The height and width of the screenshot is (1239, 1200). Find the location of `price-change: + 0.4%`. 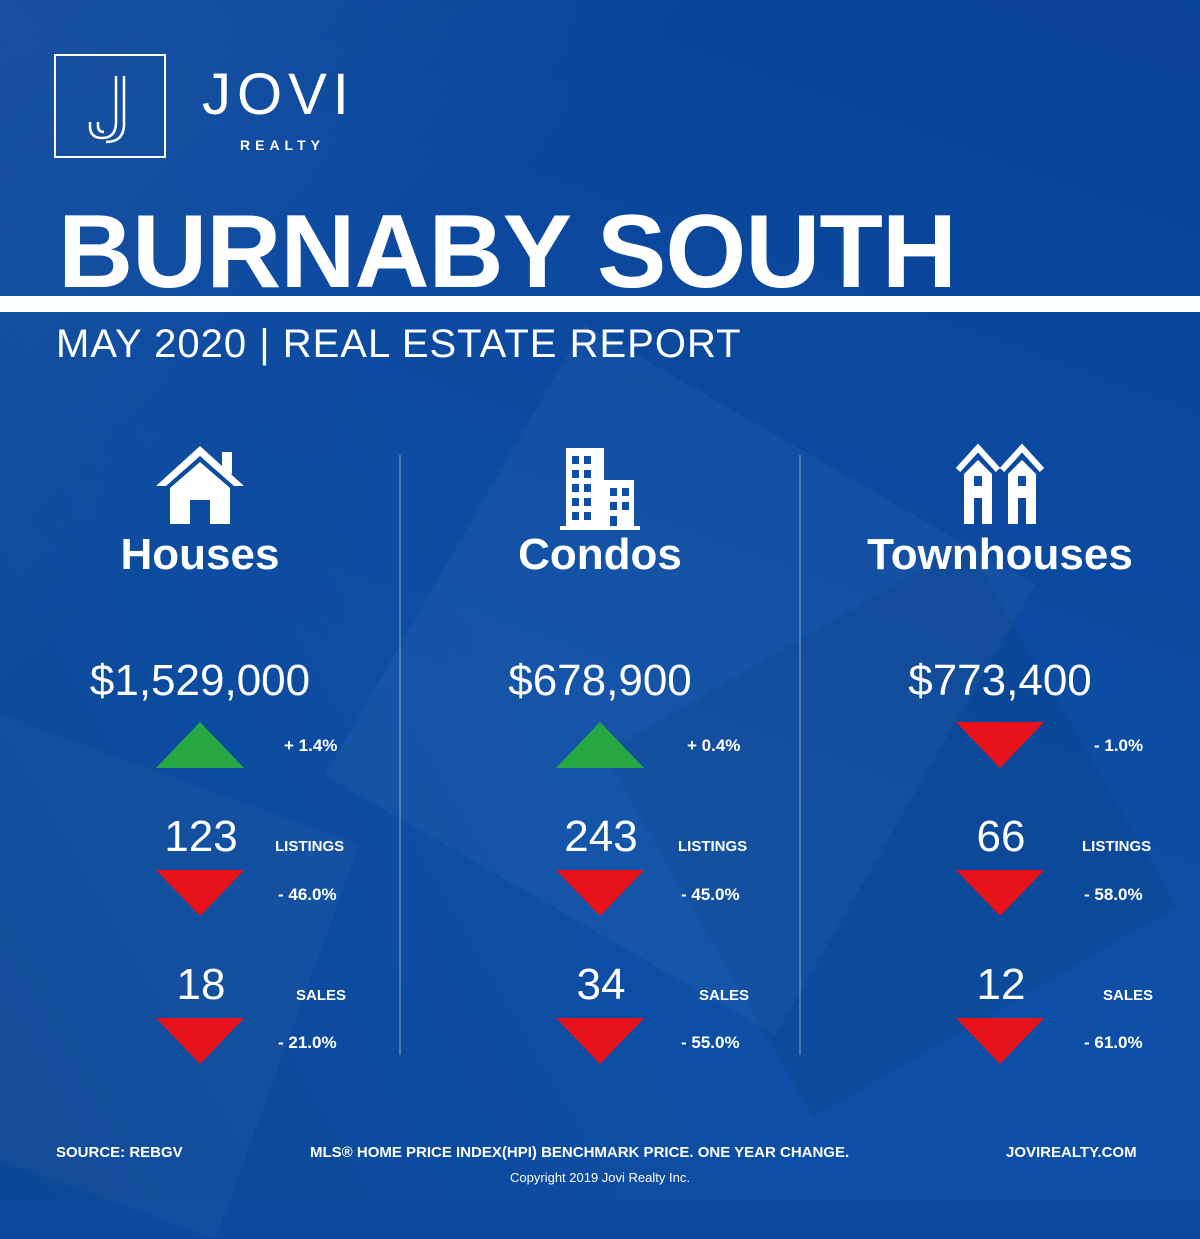

price-change: + 0.4% is located at coordinates (714, 745).